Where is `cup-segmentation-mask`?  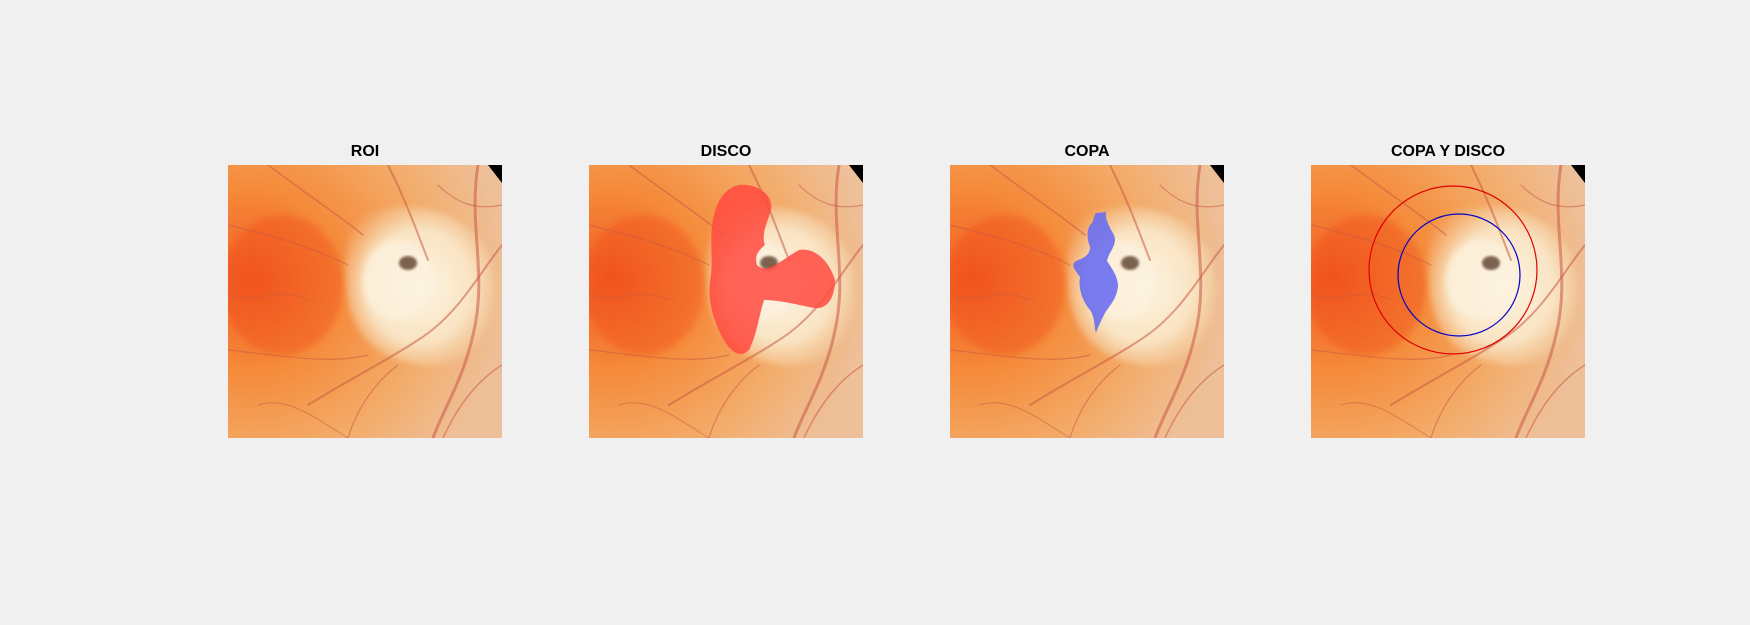 cup-segmentation-mask is located at coordinates (1095, 272).